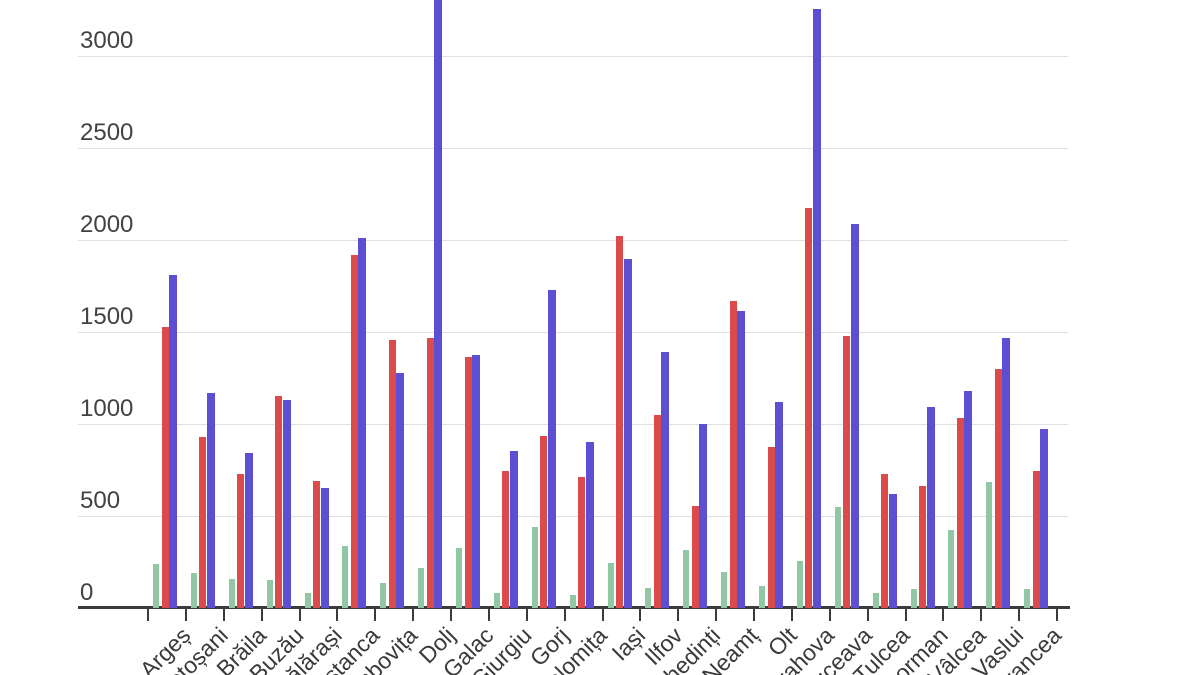 The height and width of the screenshot is (675, 1200). I want to click on bar-series-3-purple-dolj, so click(438, 304).